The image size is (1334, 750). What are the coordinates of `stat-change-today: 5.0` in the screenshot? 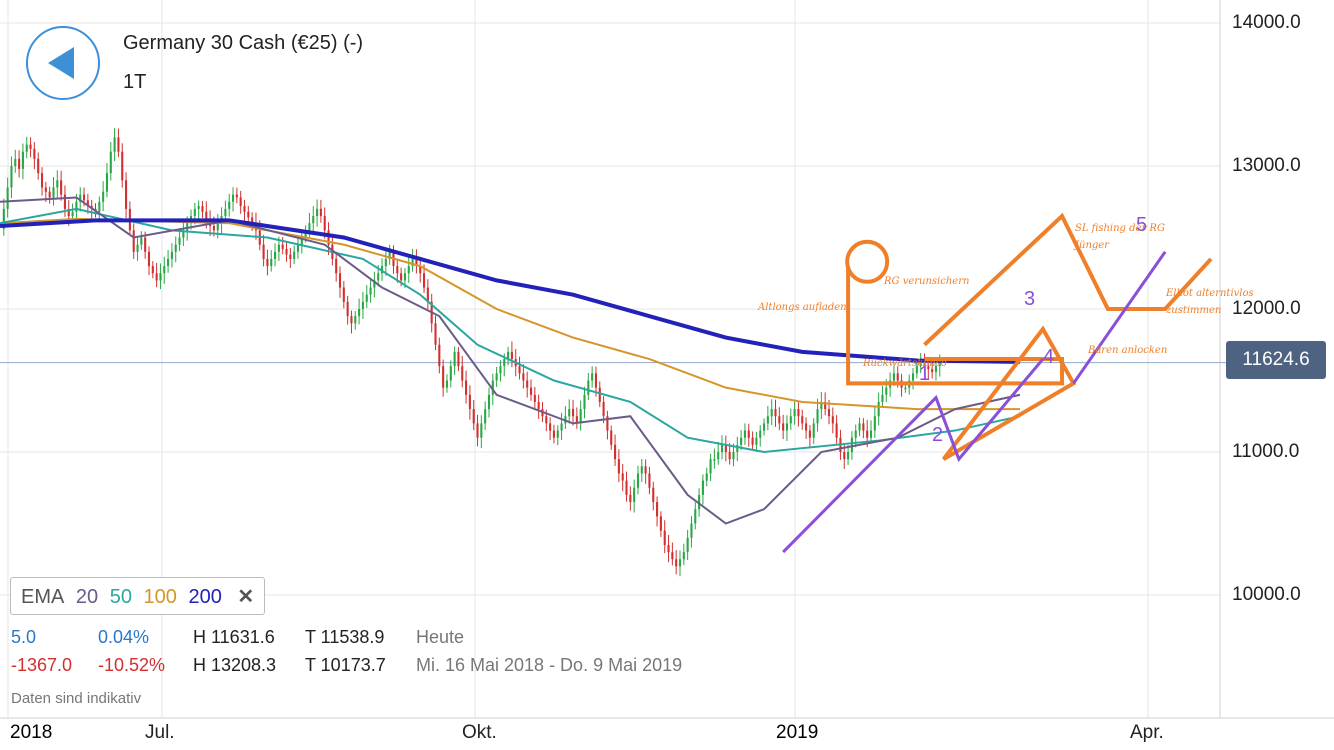 It's located at (24, 637).